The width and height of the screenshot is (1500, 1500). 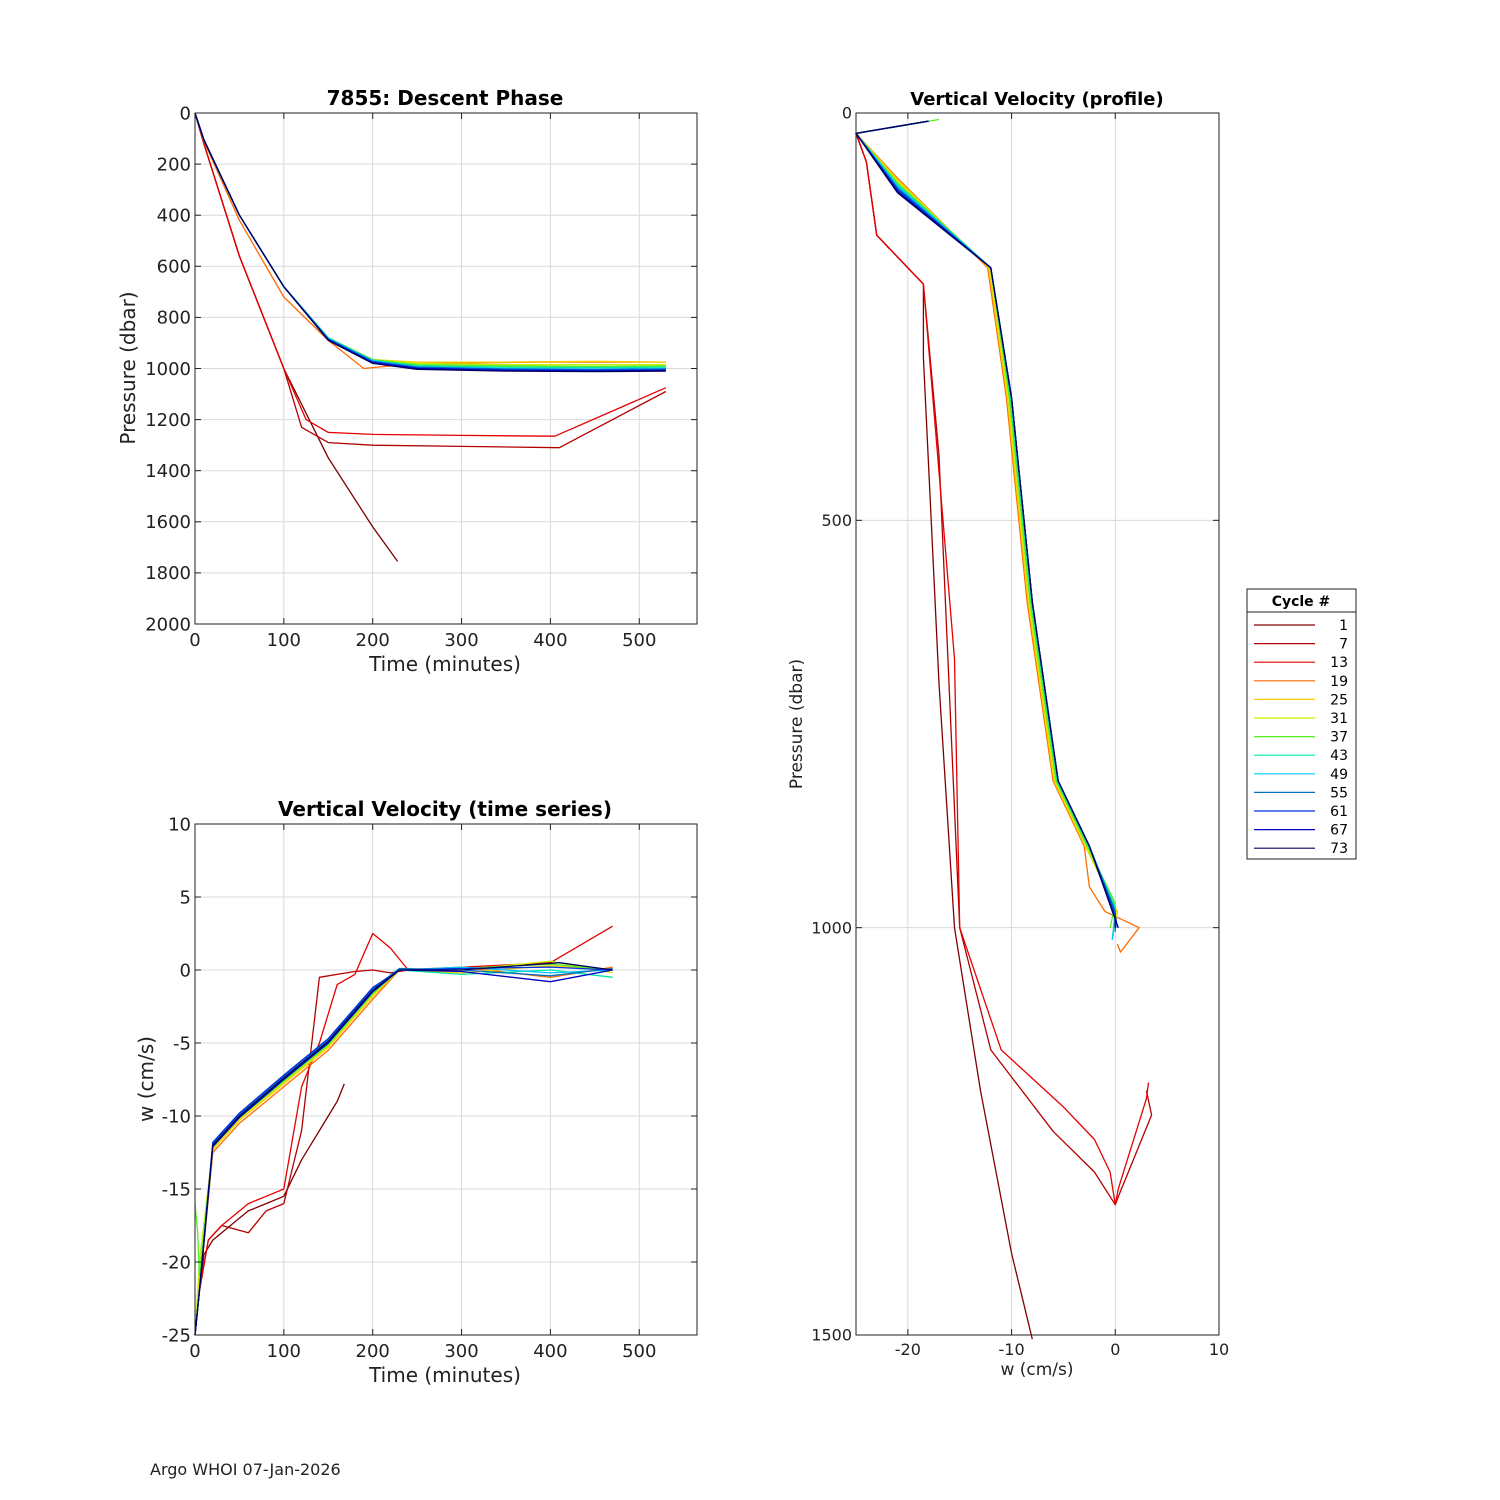 What do you see at coordinates (182, 1043) in the screenshot?
I see `vv_time-y-tick-label: -5` at bounding box center [182, 1043].